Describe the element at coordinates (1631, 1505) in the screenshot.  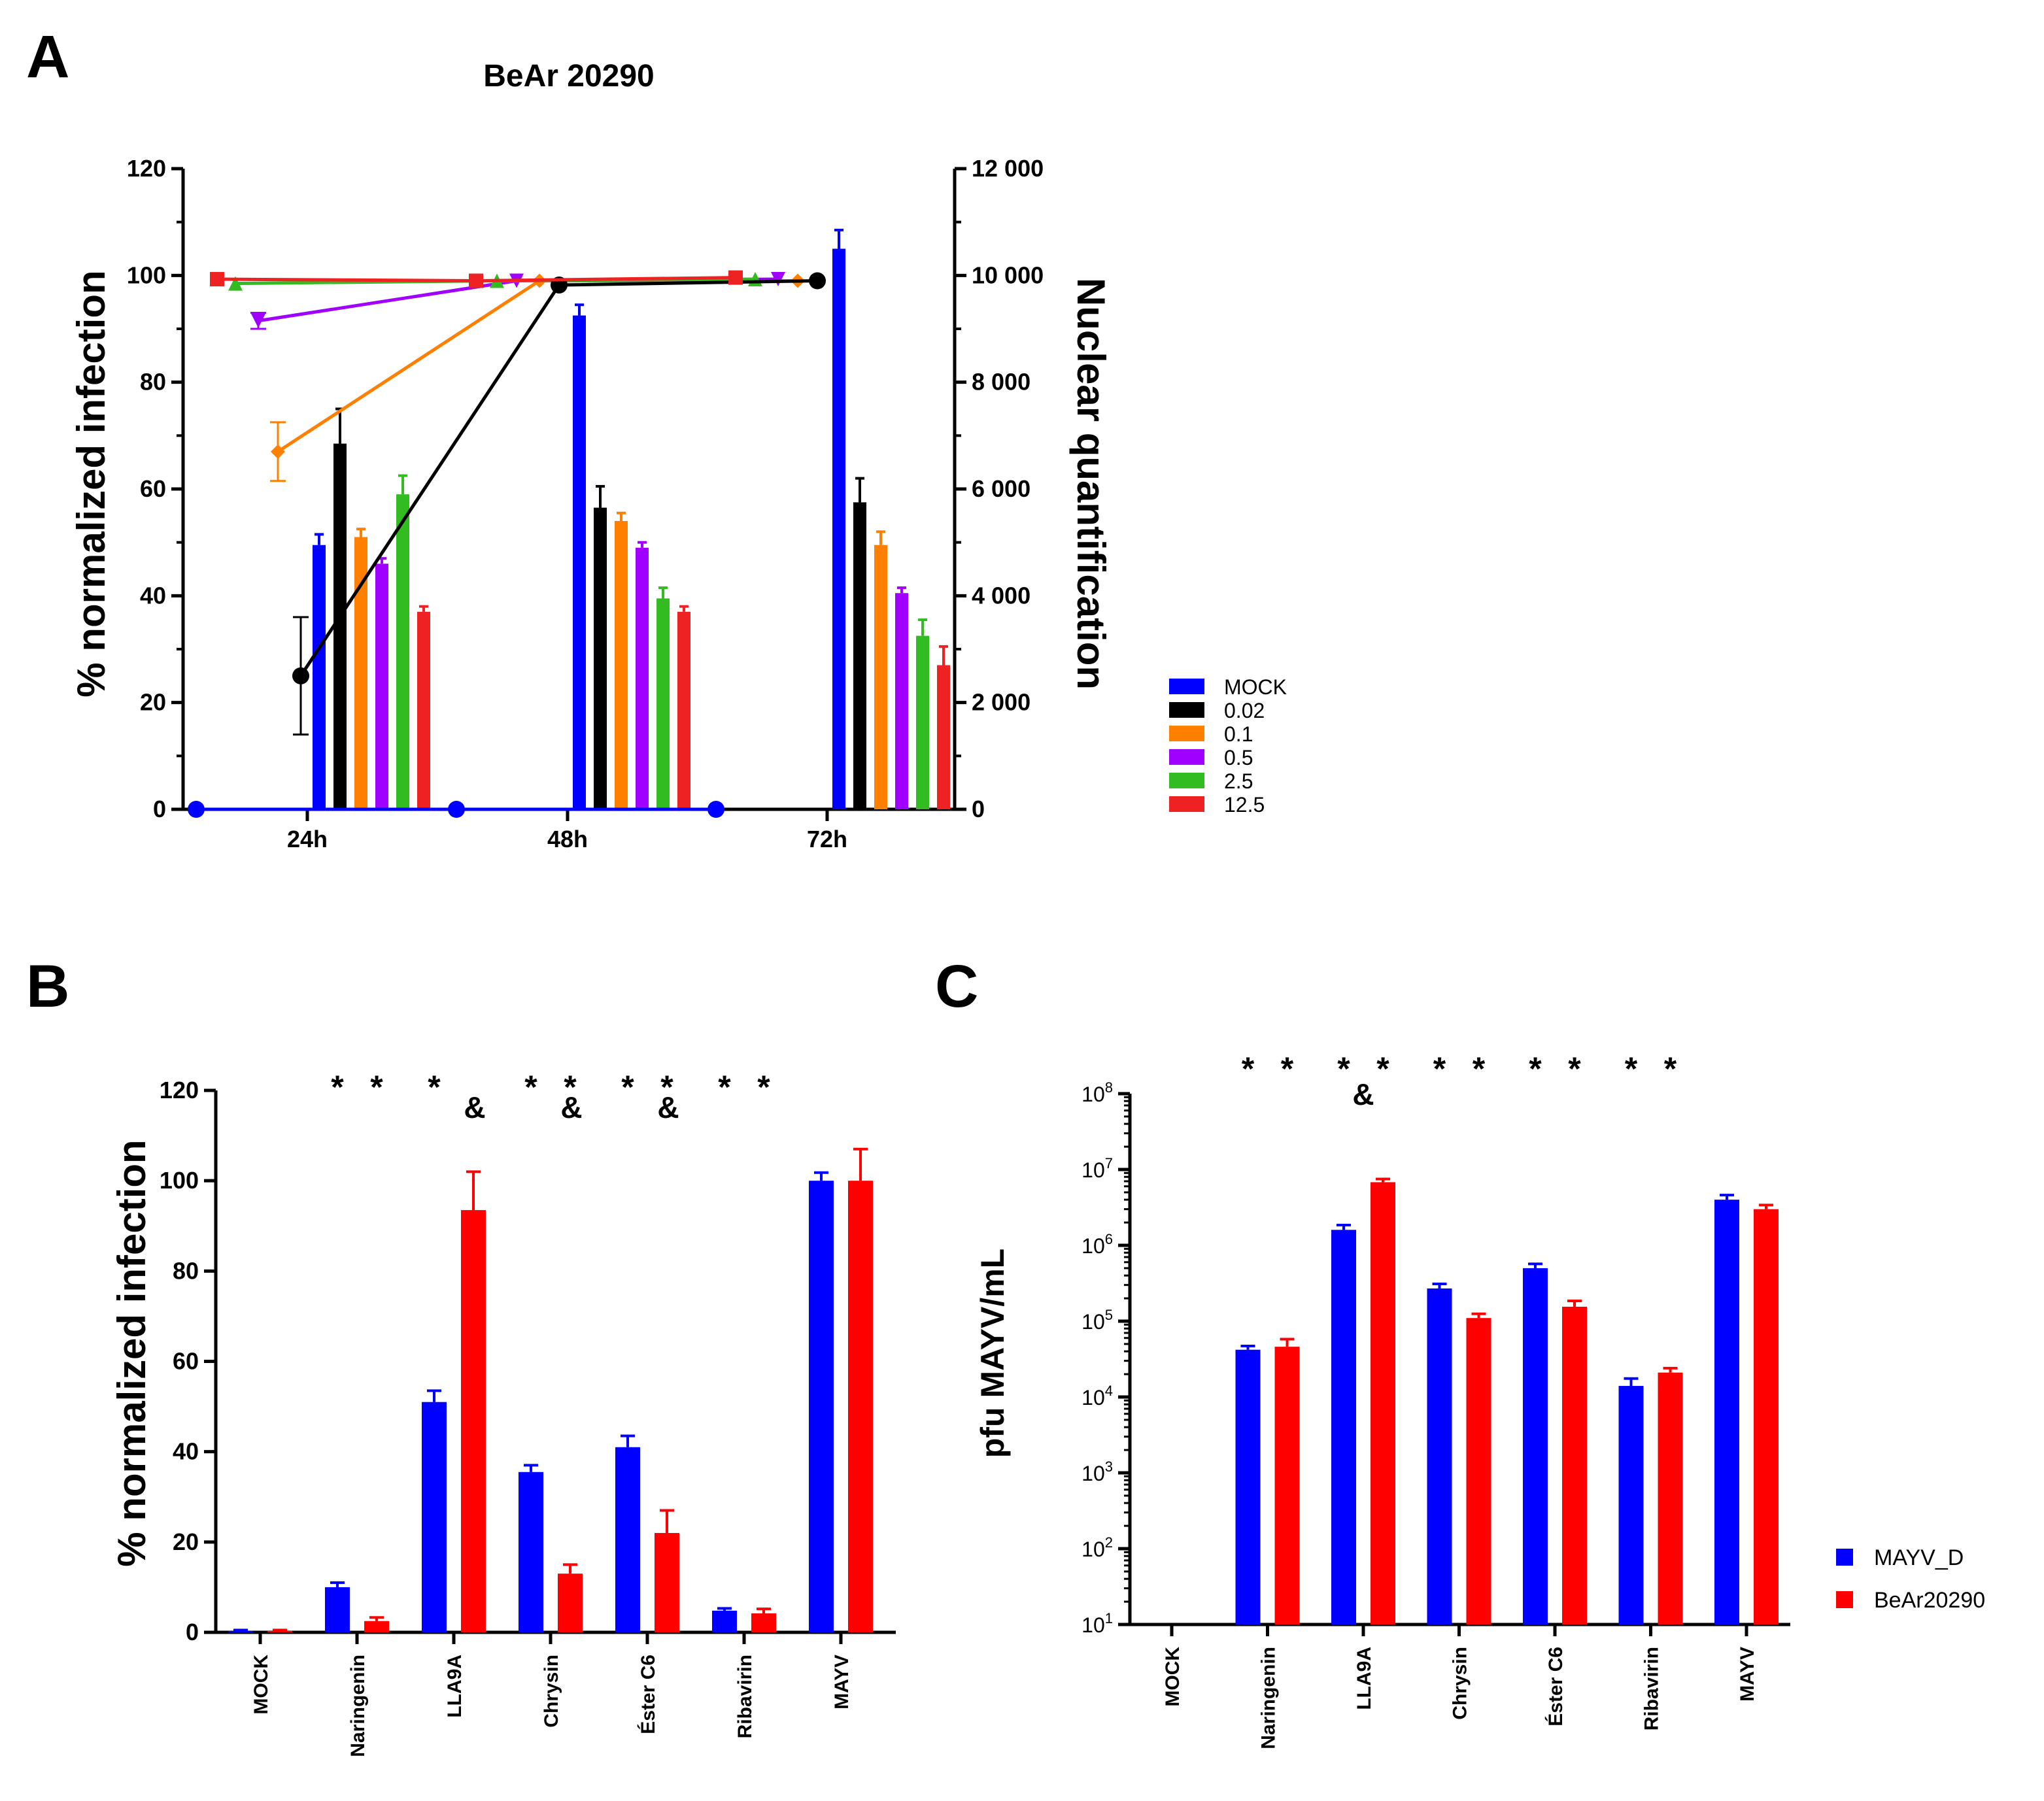
I see `panel-c-bar-mayv-d-ribavirin` at that location.